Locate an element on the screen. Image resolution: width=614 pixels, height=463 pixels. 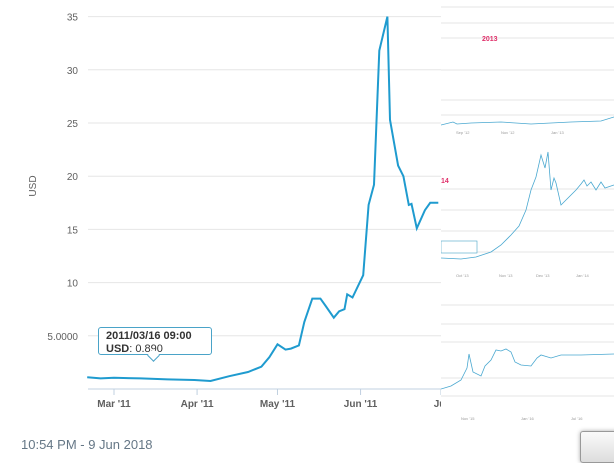
tweet-timestamp: 10:54 PM - 9 Jun 2018 is located at coordinates (87, 444).